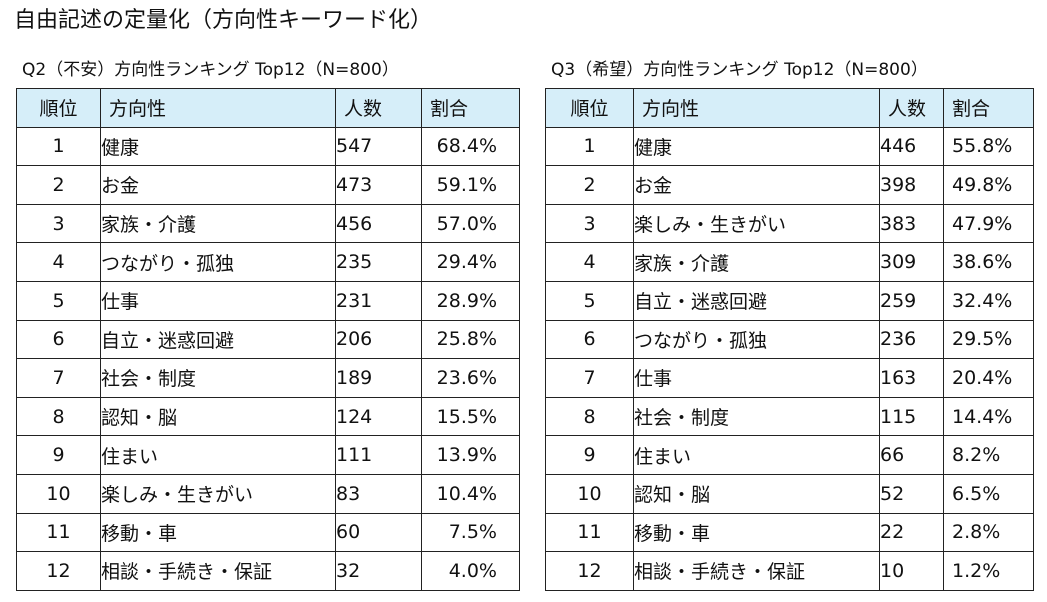 Image resolution: width=1047 pixels, height=602 pixels. What do you see at coordinates (789, 223) in the screenshot?
I see `table-row: 3 楽しみ・生きがい 383 47.9%` at bounding box center [789, 223].